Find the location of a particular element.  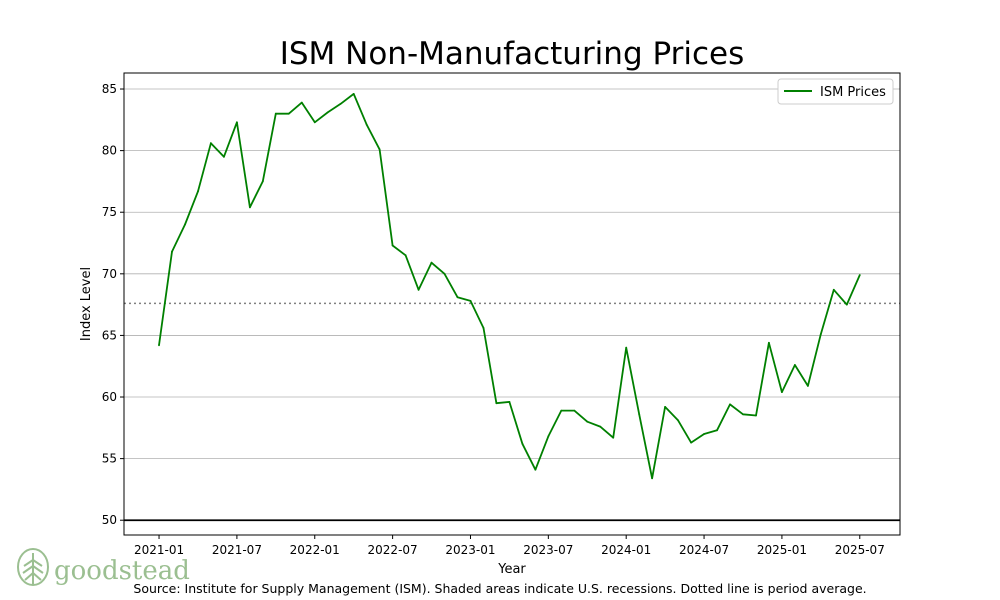

legend-label-ism-prices: ISM Prices is located at coordinates (853, 92).